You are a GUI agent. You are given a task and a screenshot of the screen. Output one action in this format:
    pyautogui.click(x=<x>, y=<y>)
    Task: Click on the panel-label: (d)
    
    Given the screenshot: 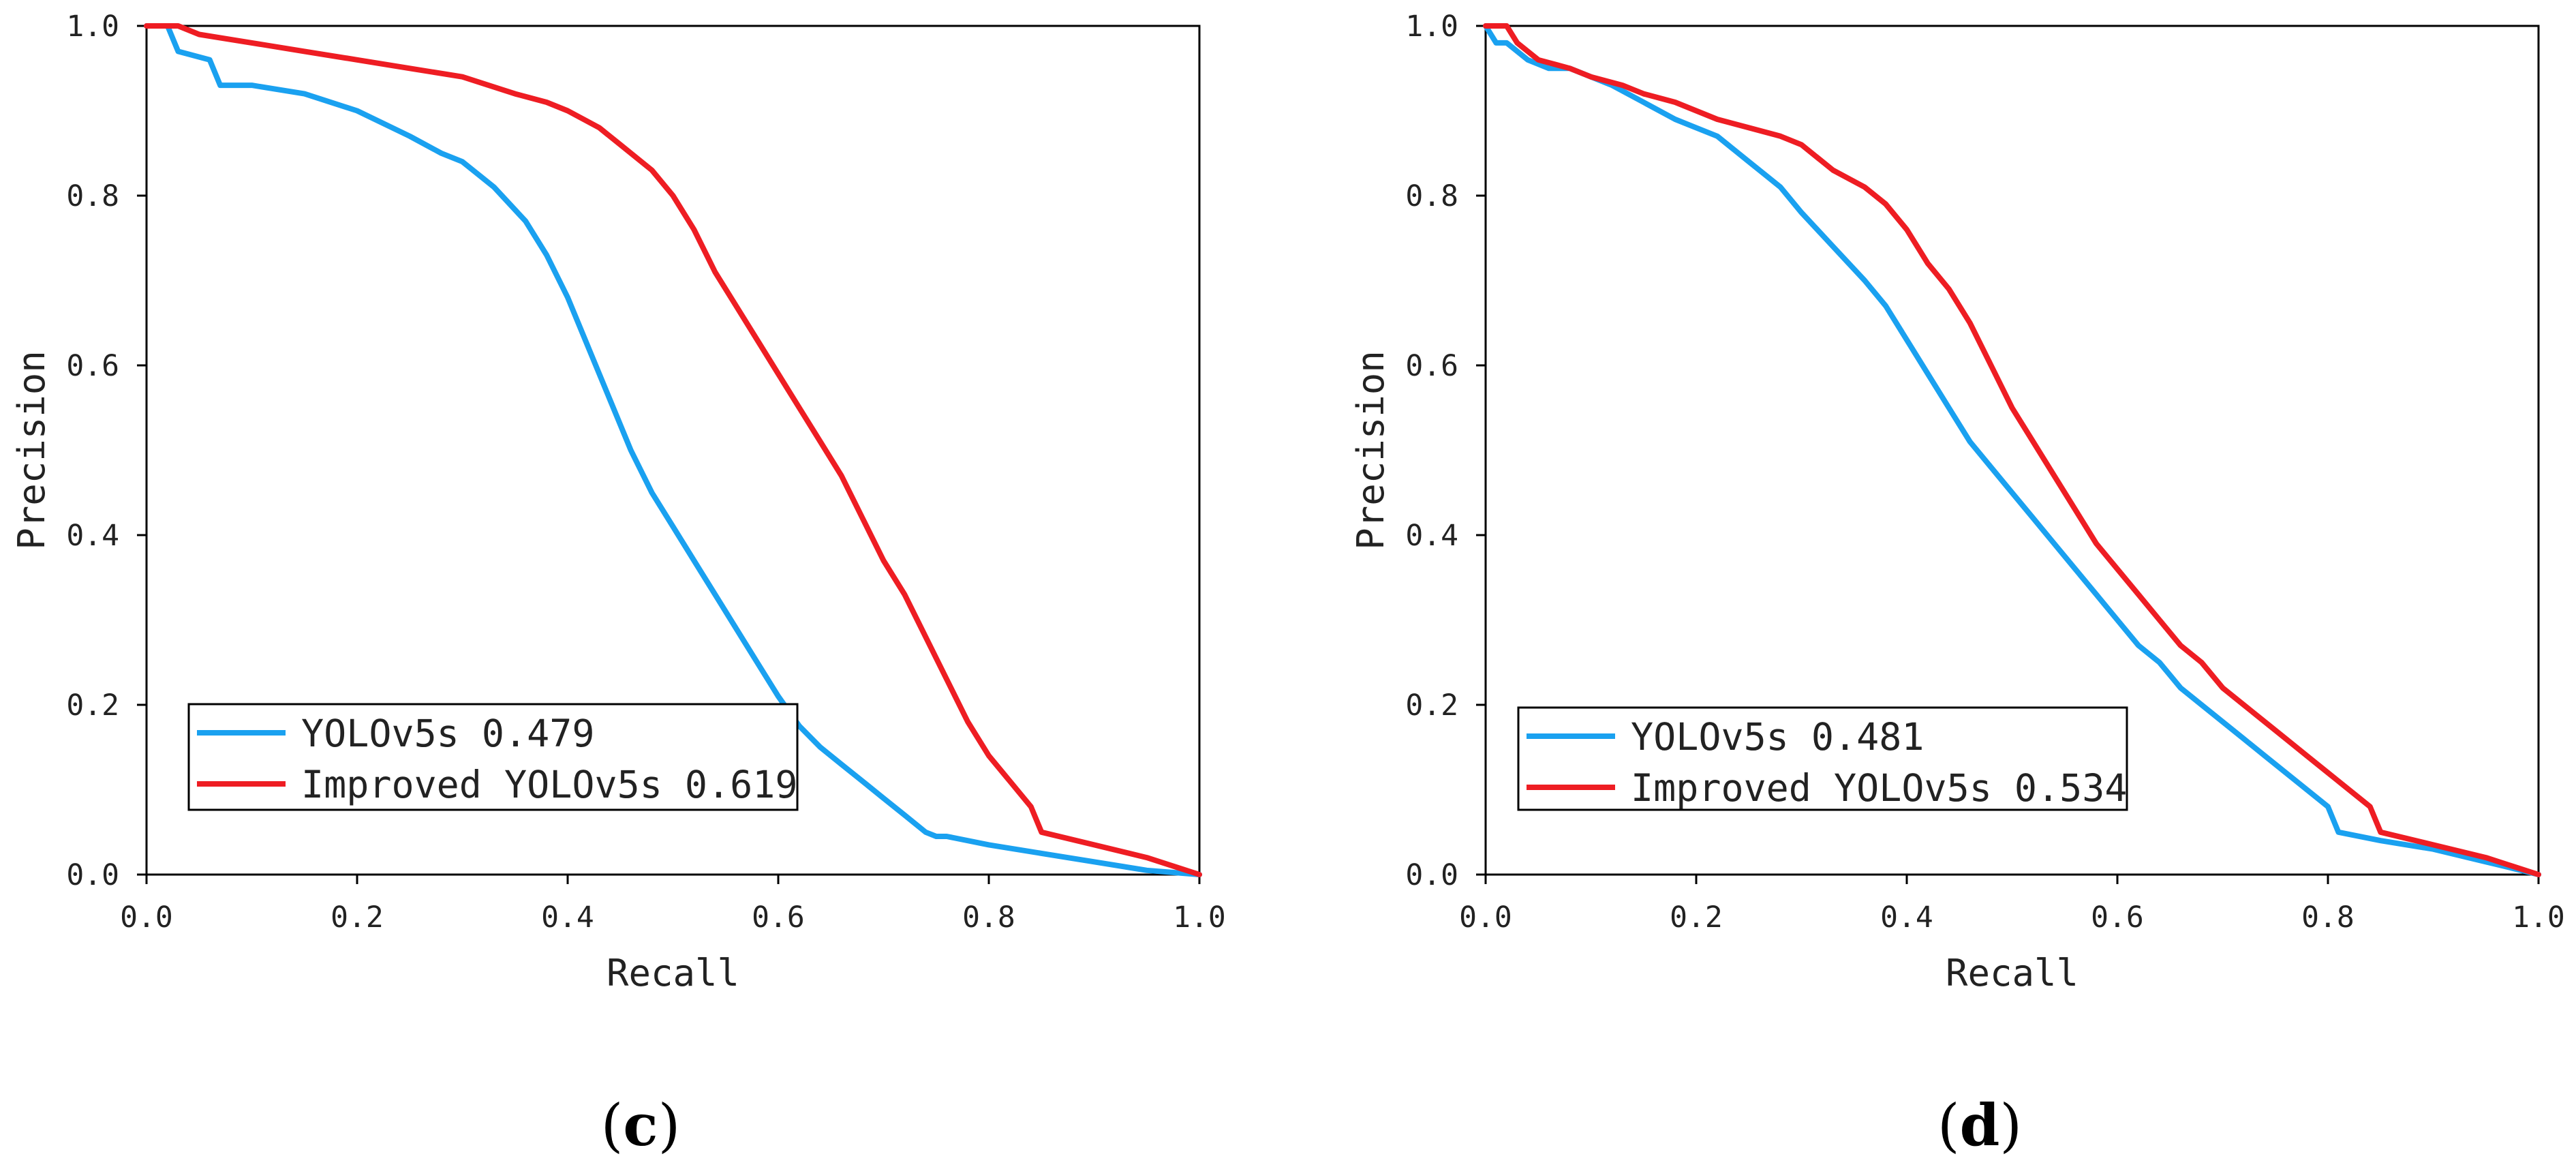 What is the action you would take?
    pyautogui.click(x=1980, y=1125)
    